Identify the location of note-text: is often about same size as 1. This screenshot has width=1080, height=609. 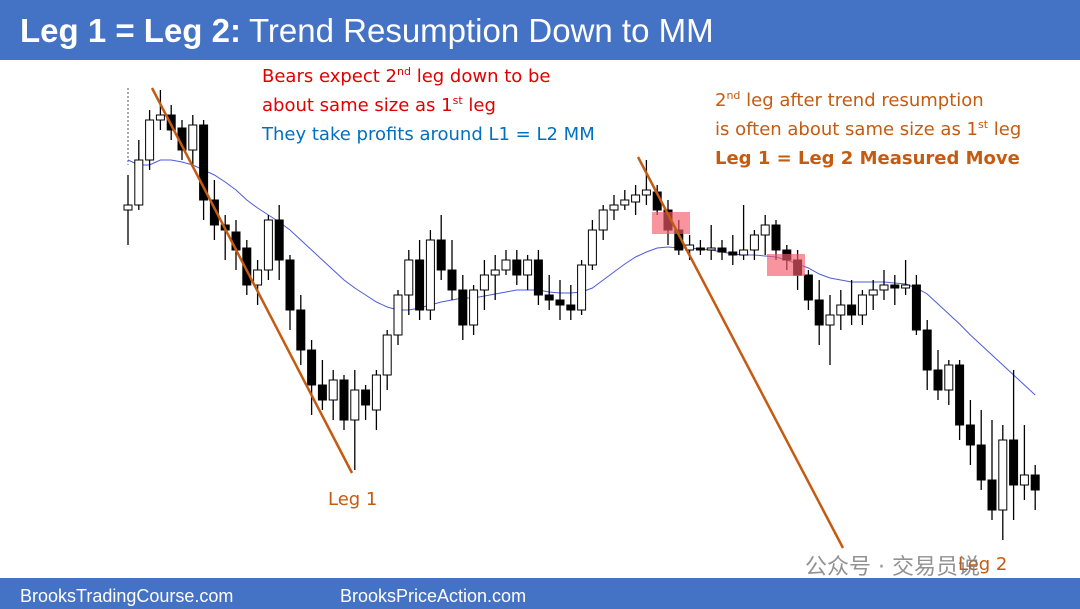
(846, 129).